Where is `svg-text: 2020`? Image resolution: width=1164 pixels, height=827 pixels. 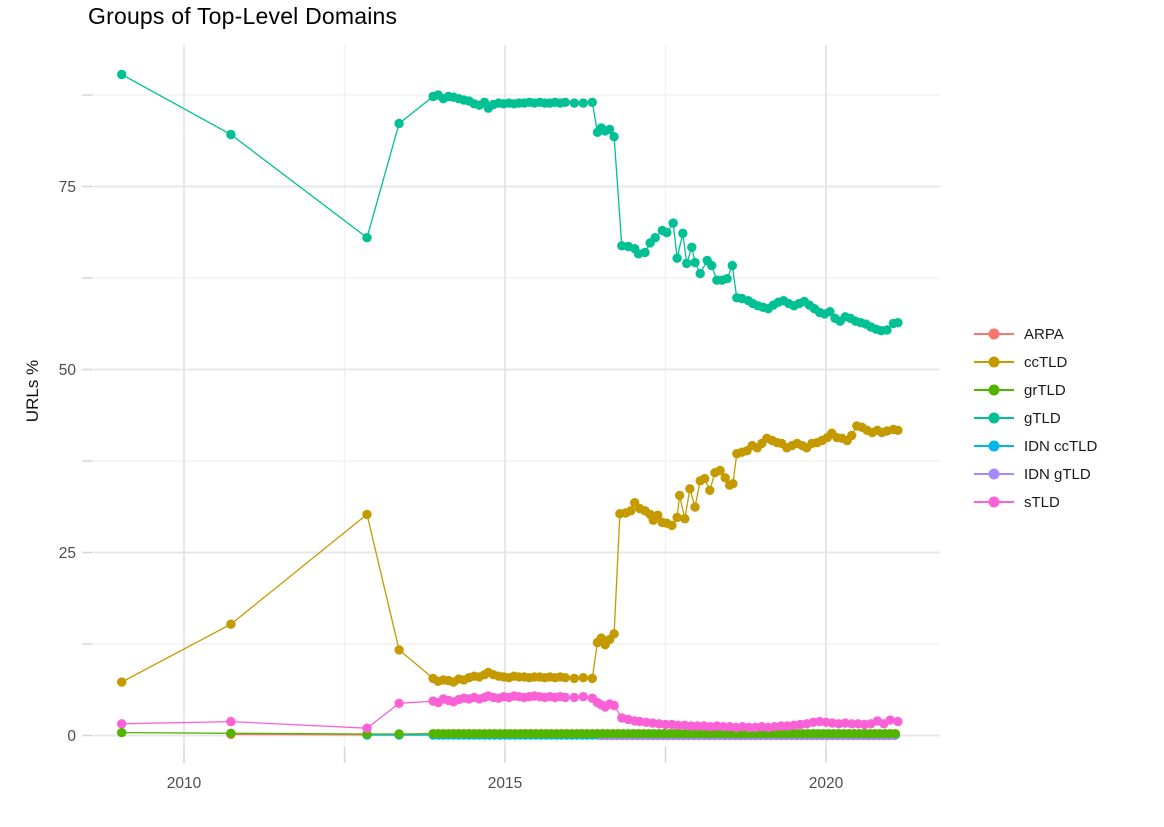 svg-text: 2020 is located at coordinates (826, 783).